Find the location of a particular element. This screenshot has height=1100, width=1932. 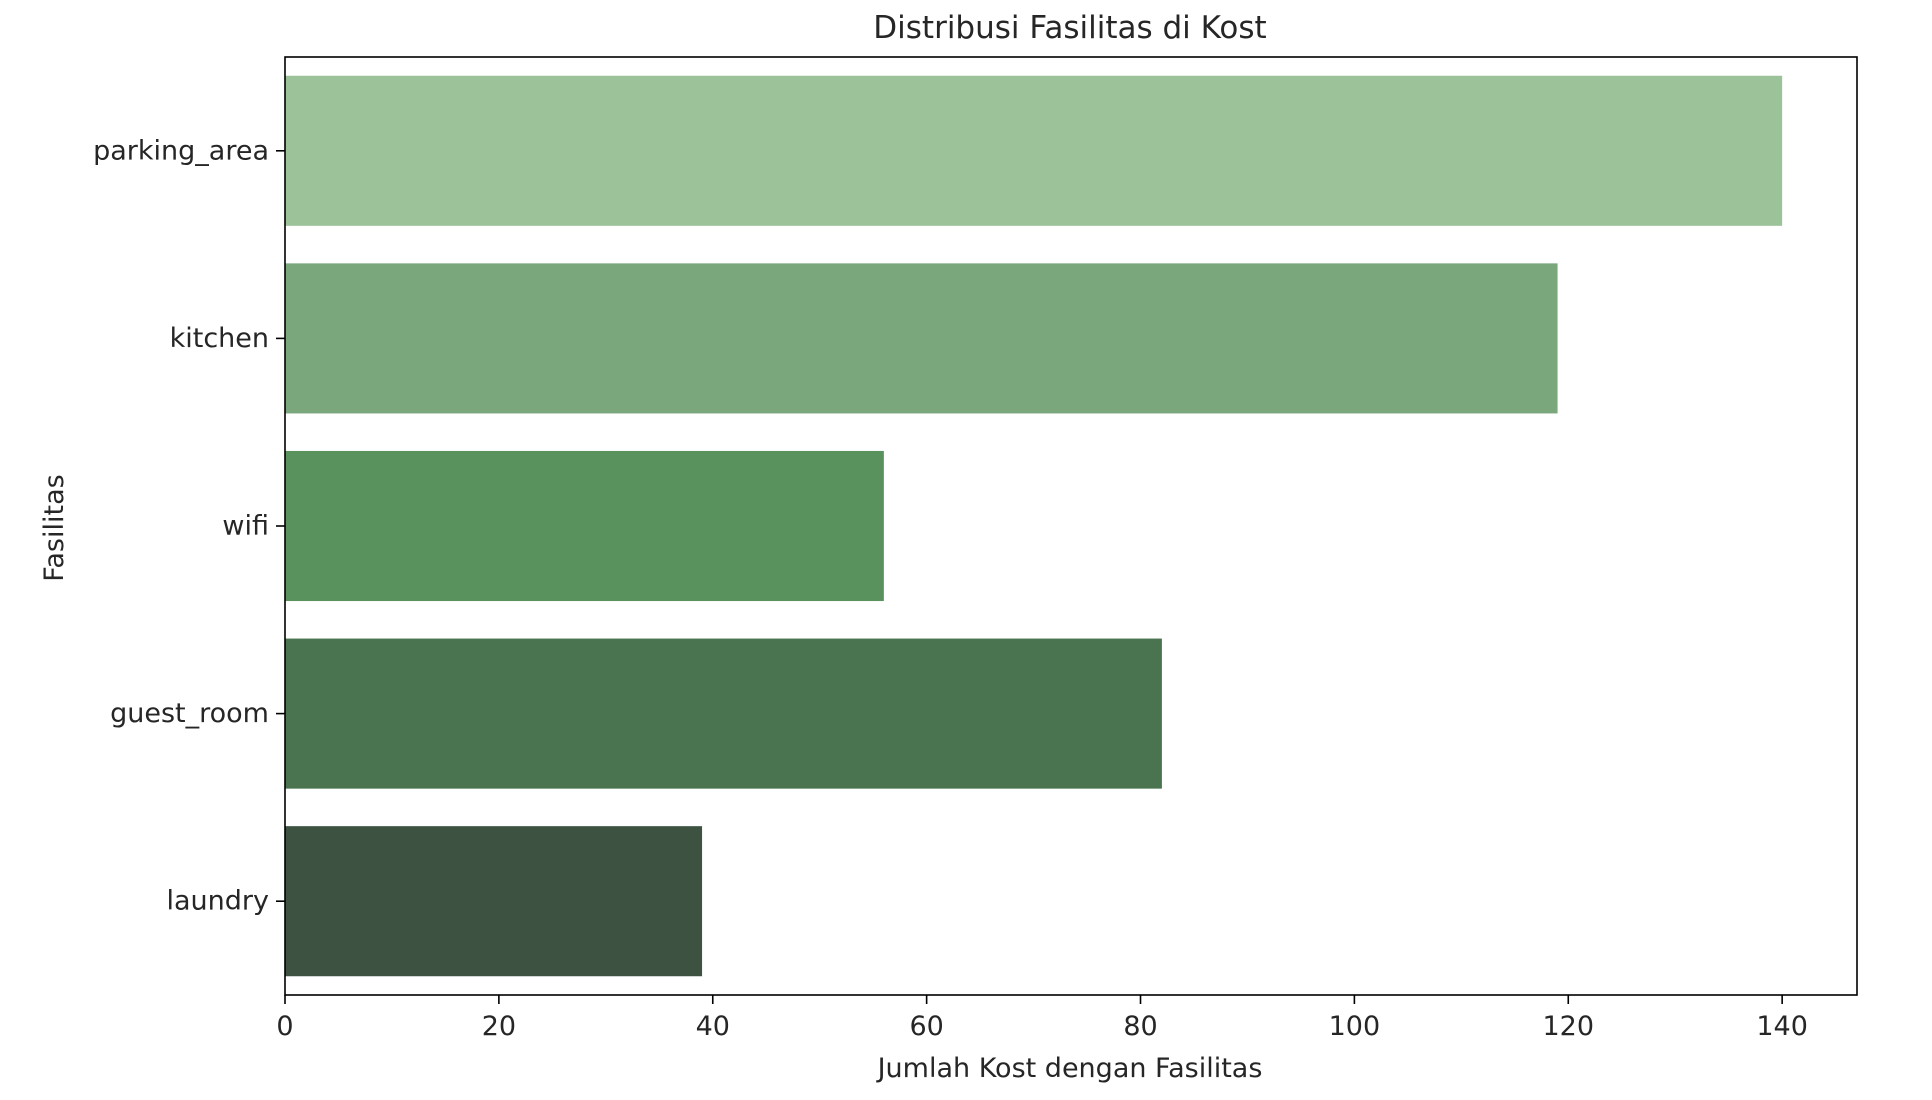

x-tick-label: 40 is located at coordinates (713, 1026).